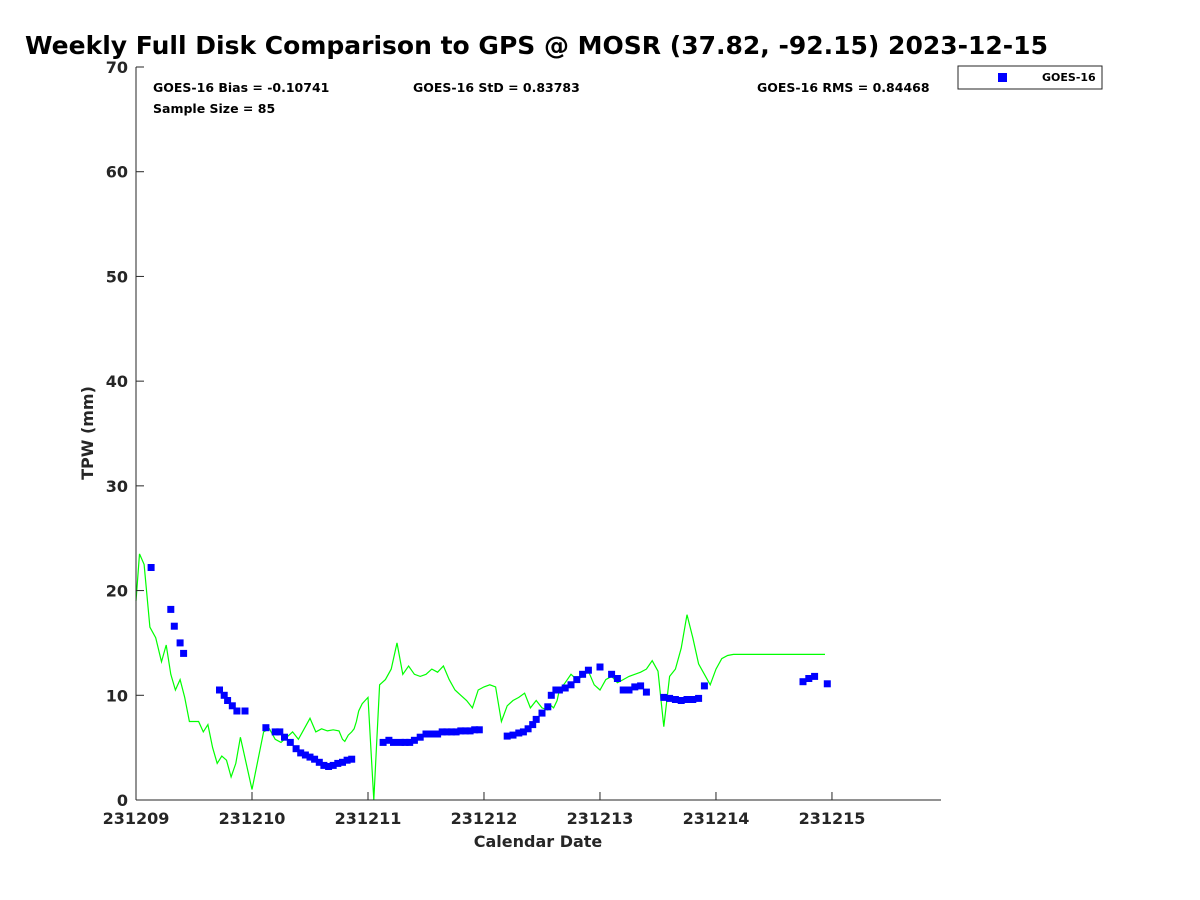 This screenshot has width=1200, height=900. What do you see at coordinates (214, 108) in the screenshot?
I see `sample-size-stat: Sample Size = 85` at bounding box center [214, 108].